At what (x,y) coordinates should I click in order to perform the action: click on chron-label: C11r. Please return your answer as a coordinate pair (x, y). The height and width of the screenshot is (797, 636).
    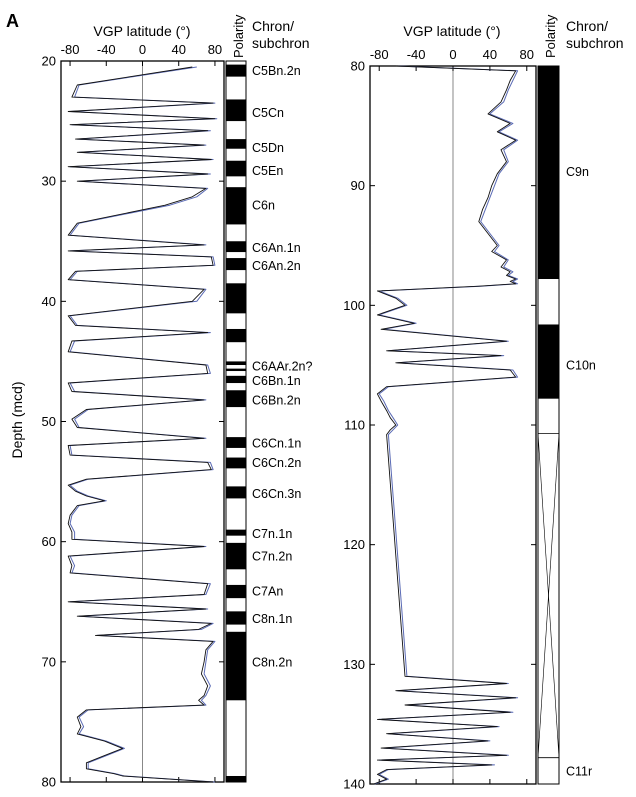
    Looking at the image, I should click on (579, 771).